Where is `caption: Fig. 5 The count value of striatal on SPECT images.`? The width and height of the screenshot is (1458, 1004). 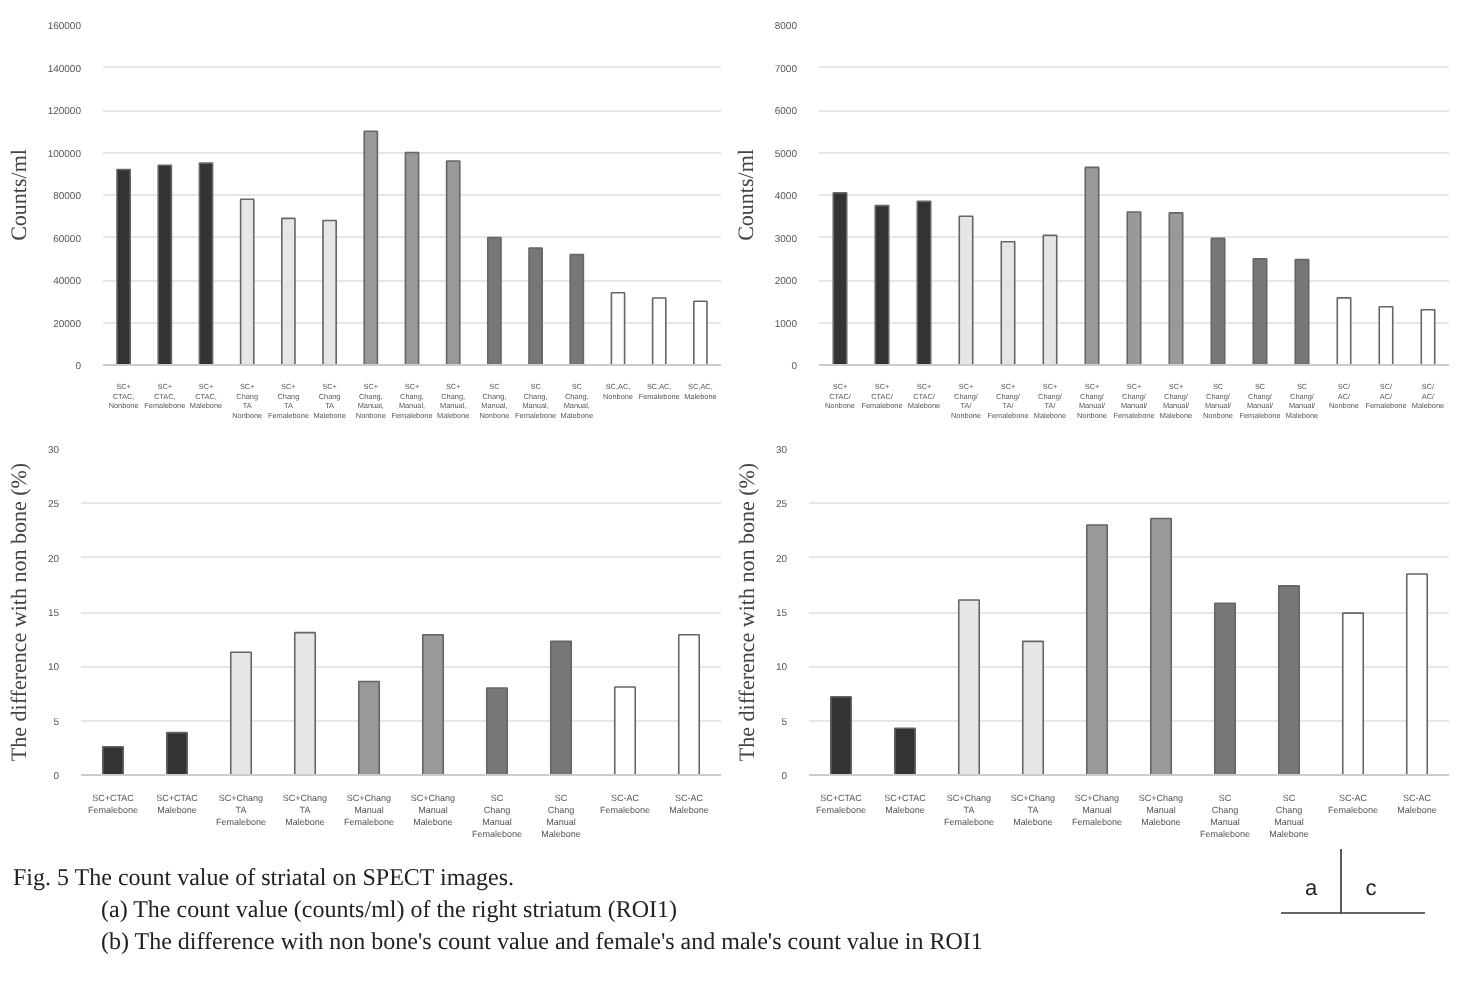
caption: Fig. 5 The count value of striatal on SPECT images. is located at coordinates (264, 877).